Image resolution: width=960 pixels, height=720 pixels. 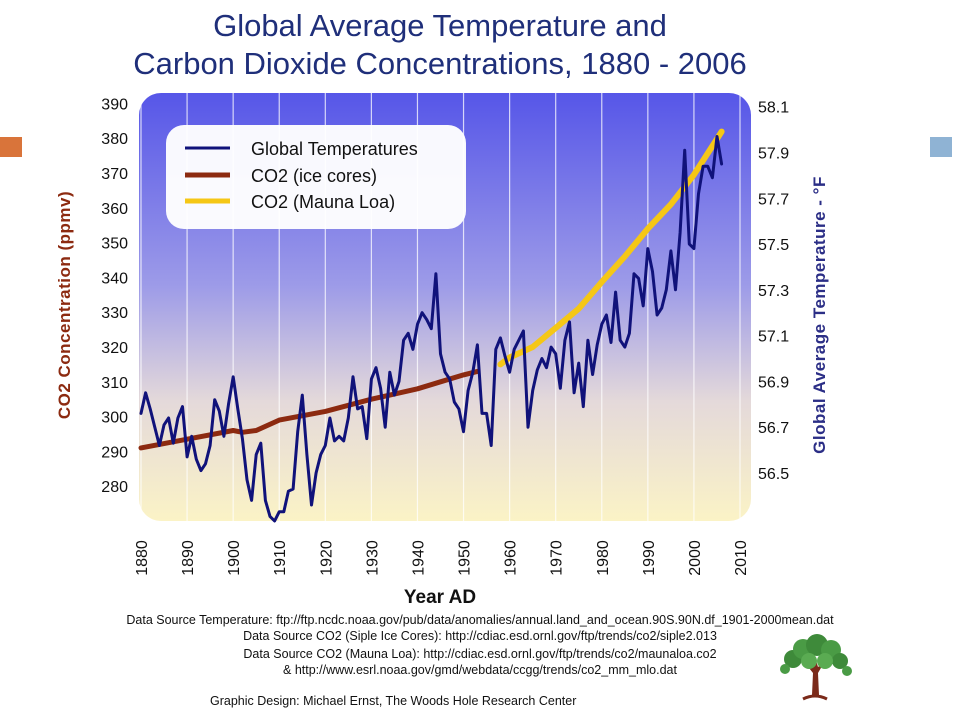 I want to click on y-left-tick-label: 310, so click(x=114, y=383).